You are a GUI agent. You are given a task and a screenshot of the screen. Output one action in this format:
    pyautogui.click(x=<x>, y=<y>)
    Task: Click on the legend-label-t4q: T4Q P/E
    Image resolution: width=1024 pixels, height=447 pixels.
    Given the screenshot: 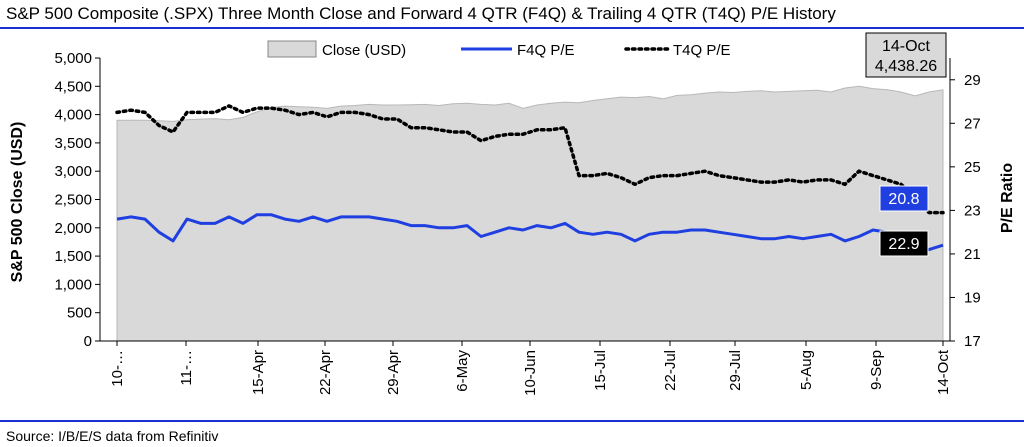 What is the action you would take?
    pyautogui.click(x=702, y=50)
    